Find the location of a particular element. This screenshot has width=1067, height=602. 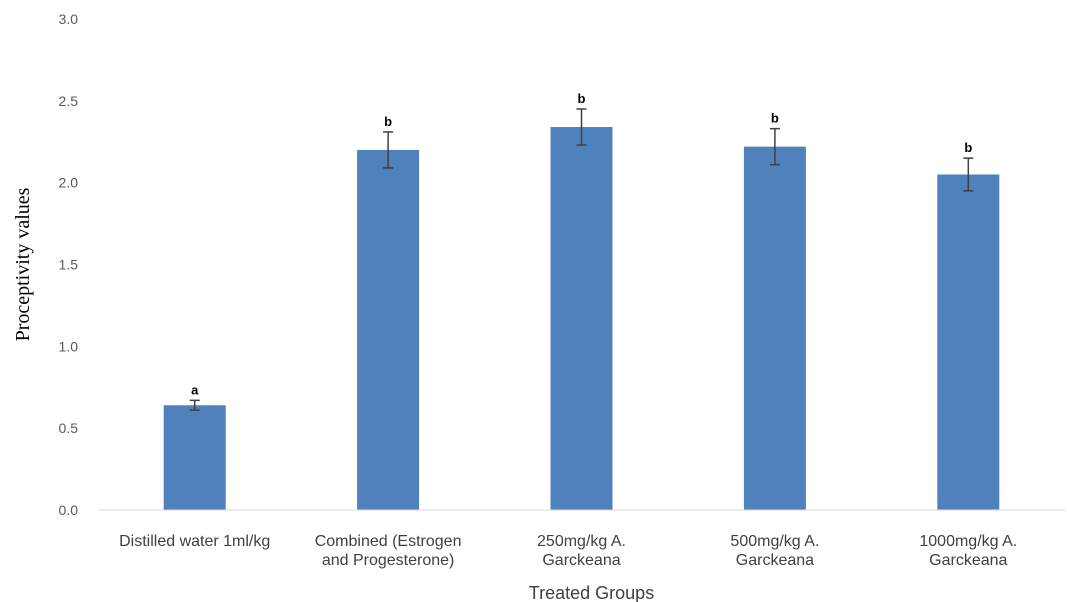

y-tick-label: 1.0 is located at coordinates (69, 346).